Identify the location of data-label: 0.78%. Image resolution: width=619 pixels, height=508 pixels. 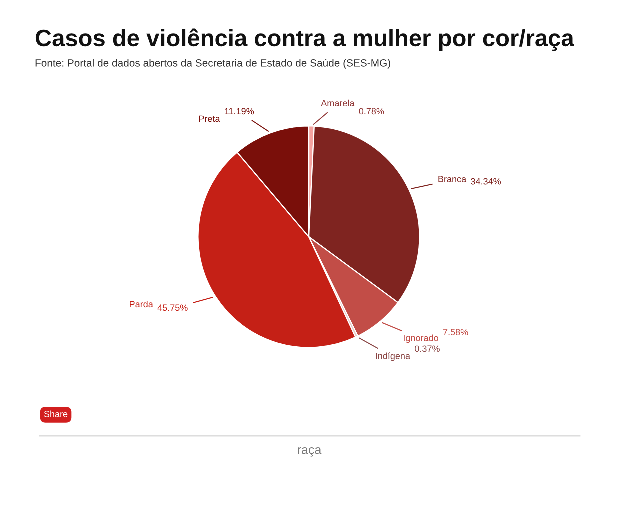
(371, 111).